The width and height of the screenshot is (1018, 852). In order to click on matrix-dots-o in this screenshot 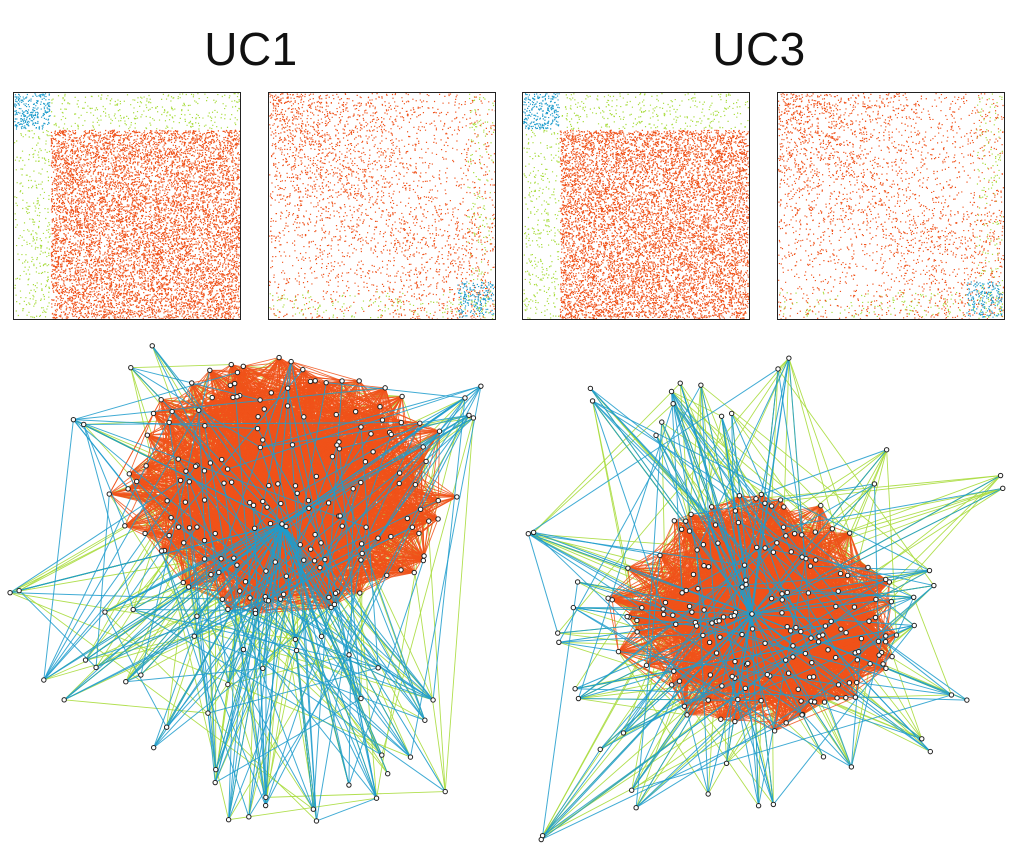, I will do `click(145, 224)`.